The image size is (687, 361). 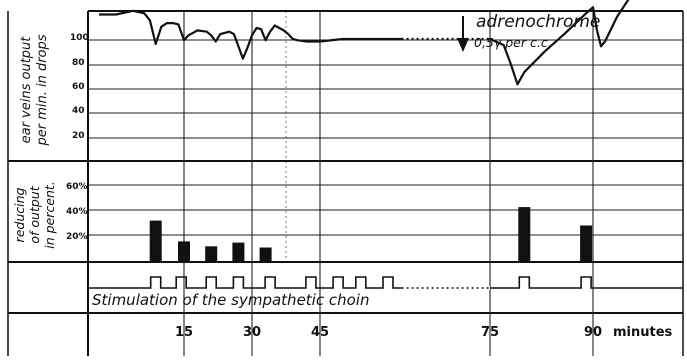 I want to click on output-ylabel-line1: ear veins output, so click(x=26, y=90).